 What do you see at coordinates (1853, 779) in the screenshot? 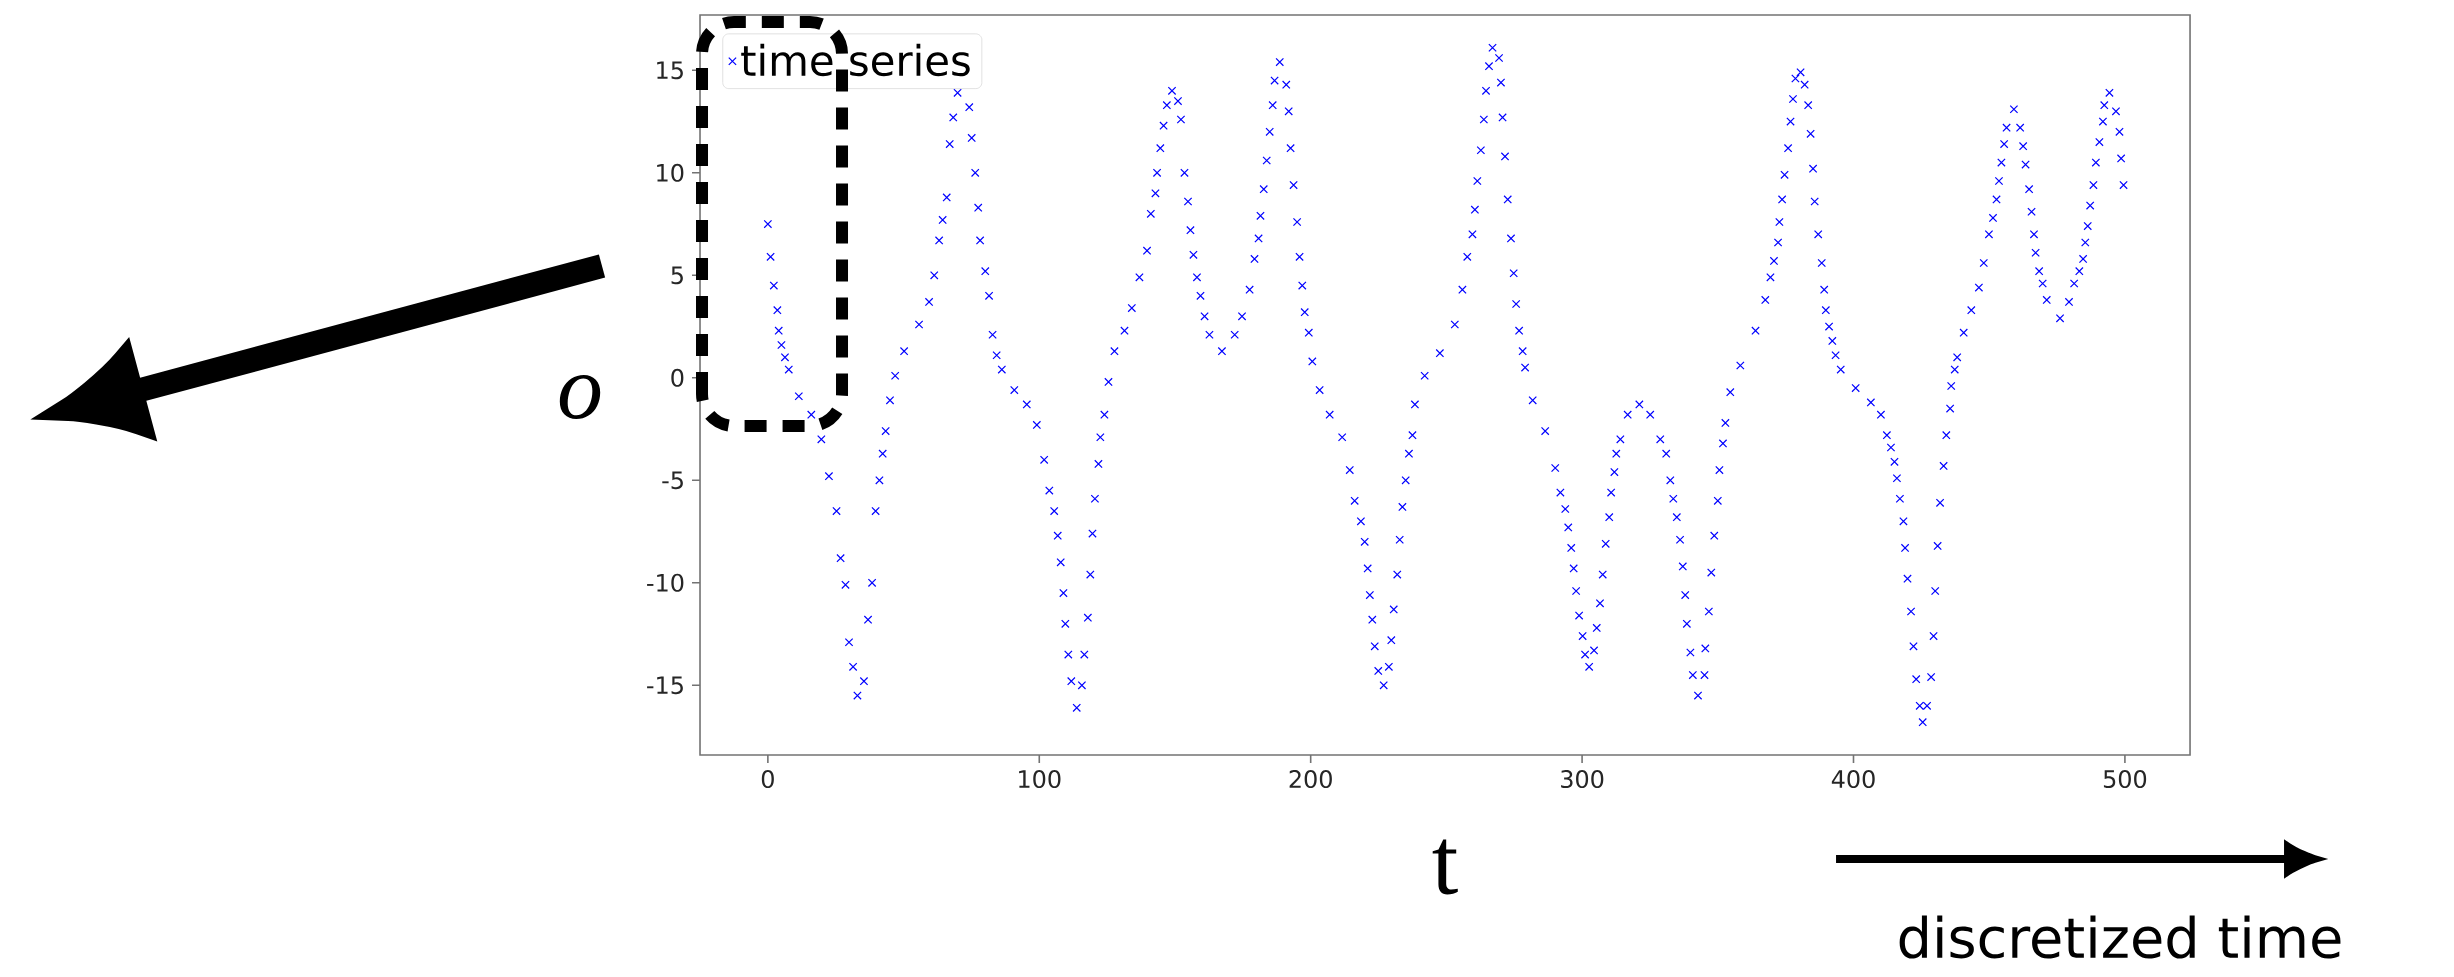
I see `x-tick-label: 400` at bounding box center [1853, 779].